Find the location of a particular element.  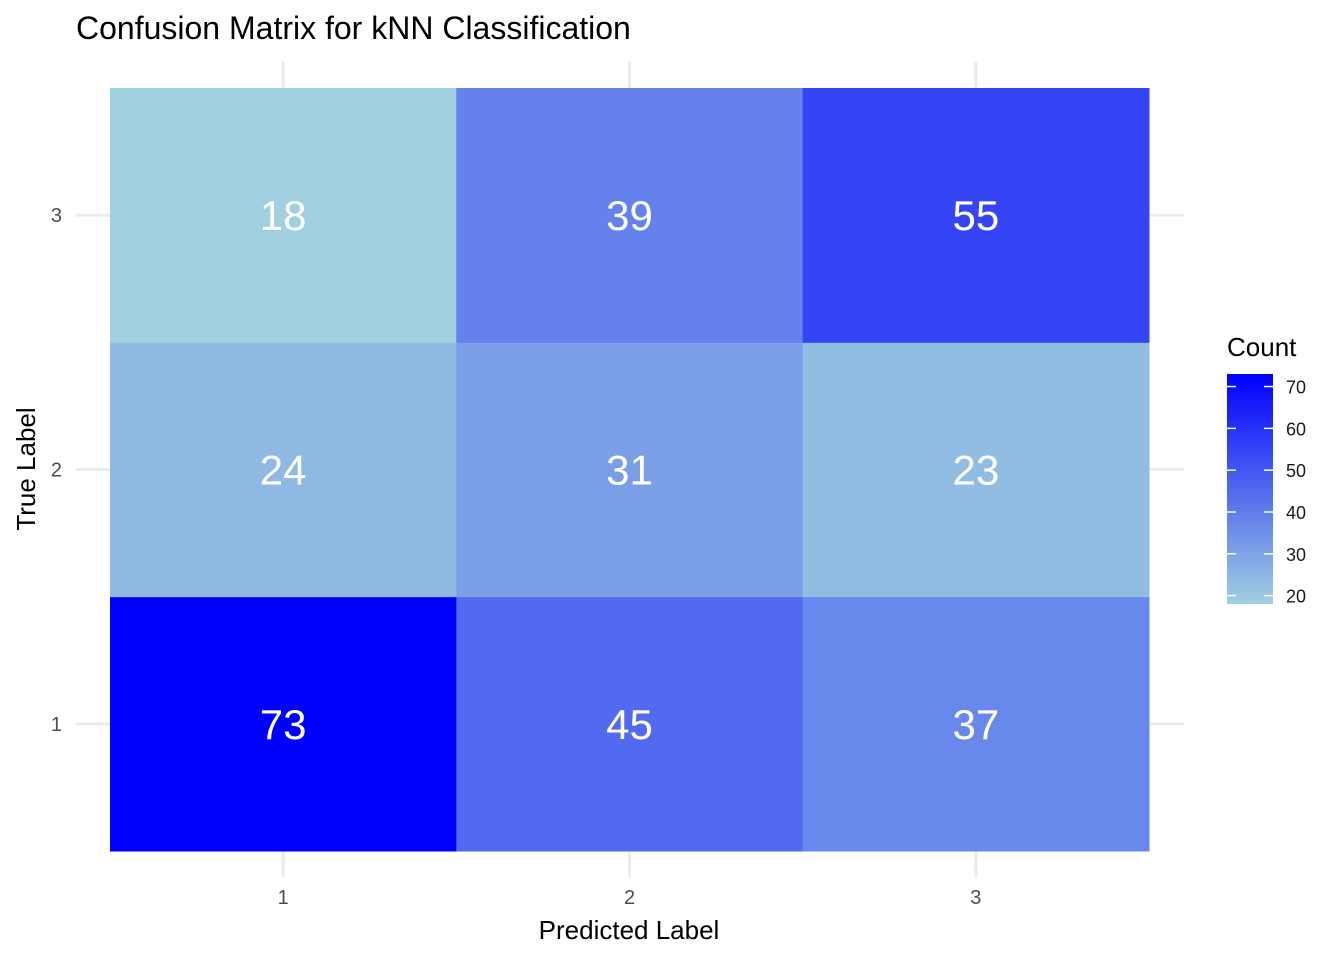

color-legend: Count 20 30 40 50 60 70 is located at coordinates (1266, 469).